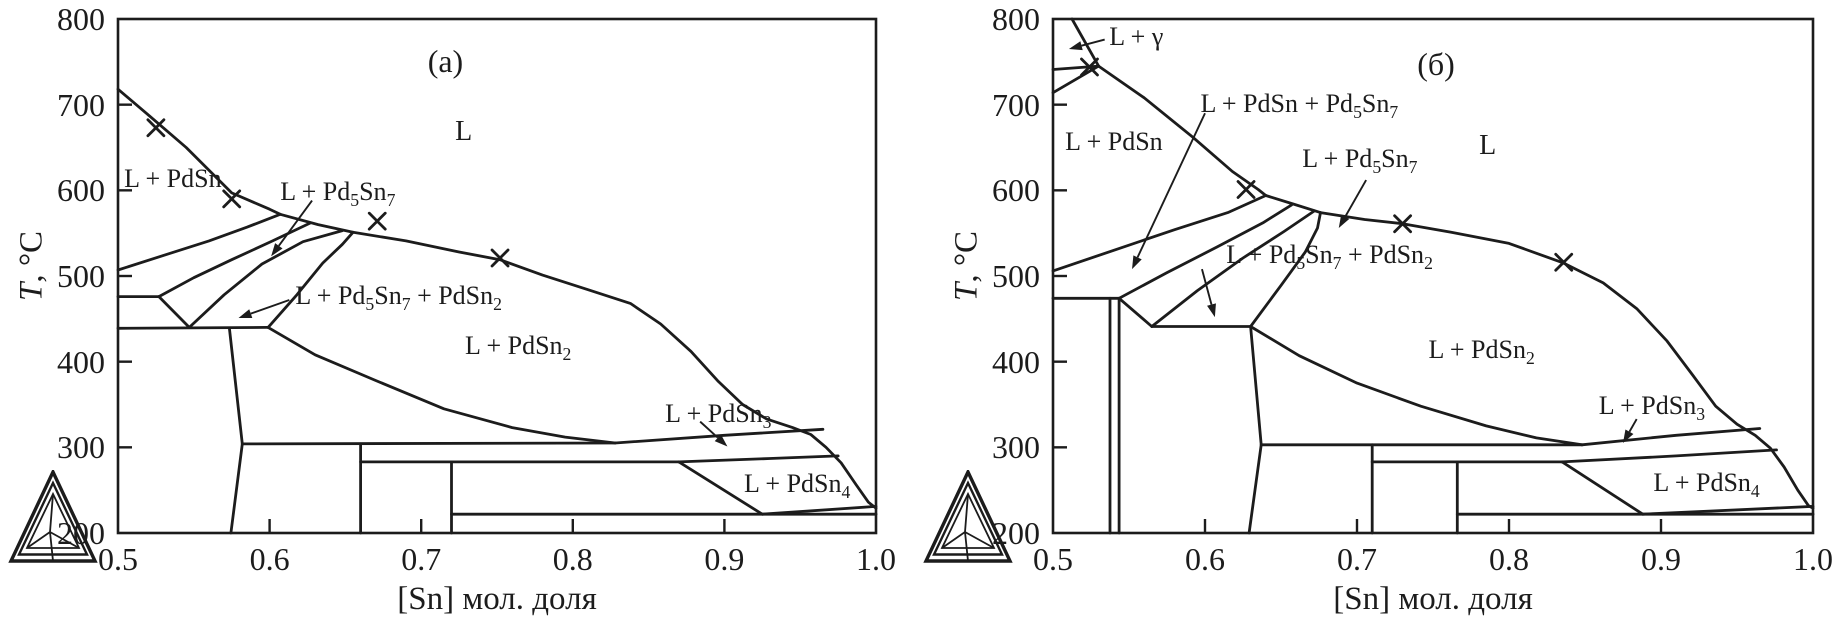 This screenshot has width=1837, height=630. I want to click on arrow-L-gamma, so click(1093, 42).